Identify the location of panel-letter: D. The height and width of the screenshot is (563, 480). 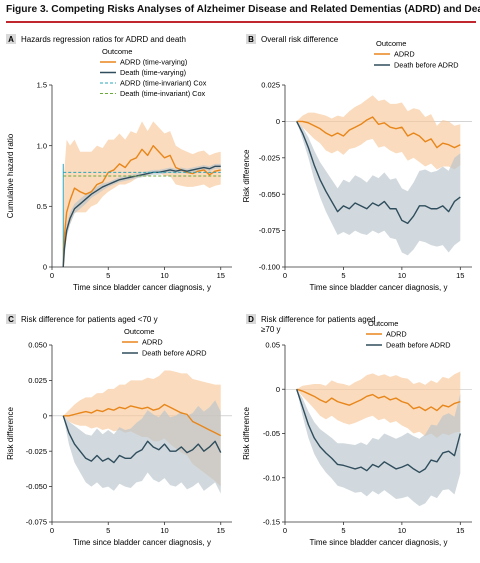
(251, 319).